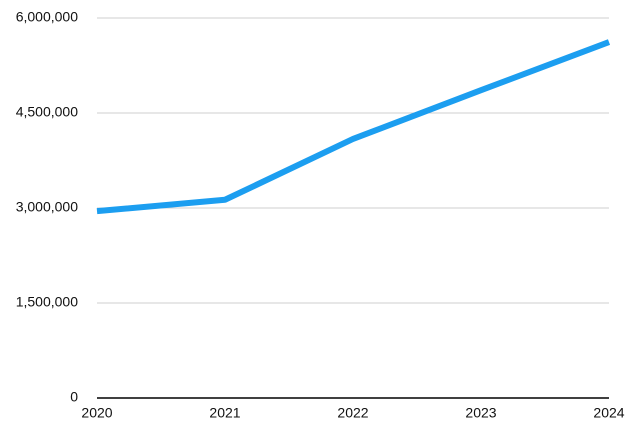  Describe the element at coordinates (47, 207) in the screenshot. I see `y-tick-label: 3,000,000` at that location.